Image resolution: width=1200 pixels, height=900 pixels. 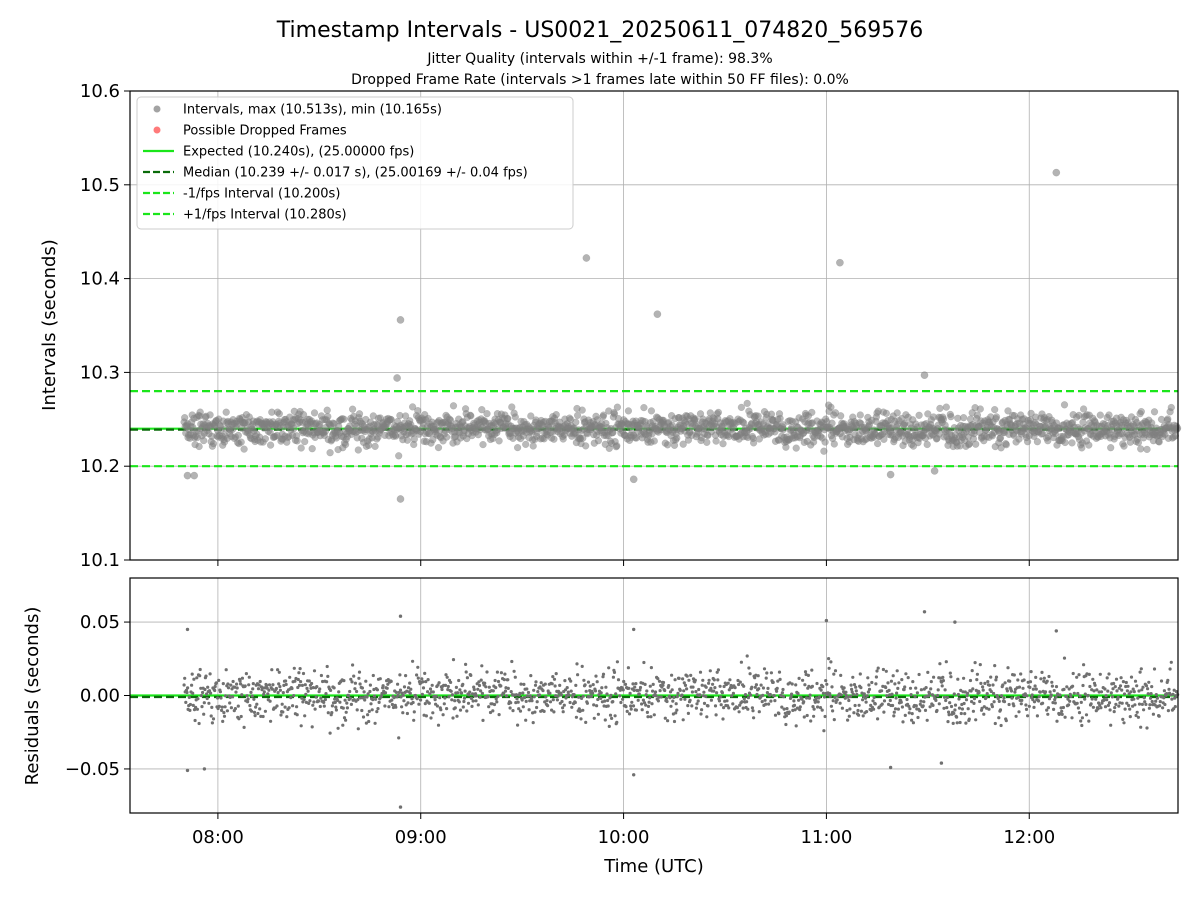 I want to click on interval-outlier-point, so click(x=657, y=314).